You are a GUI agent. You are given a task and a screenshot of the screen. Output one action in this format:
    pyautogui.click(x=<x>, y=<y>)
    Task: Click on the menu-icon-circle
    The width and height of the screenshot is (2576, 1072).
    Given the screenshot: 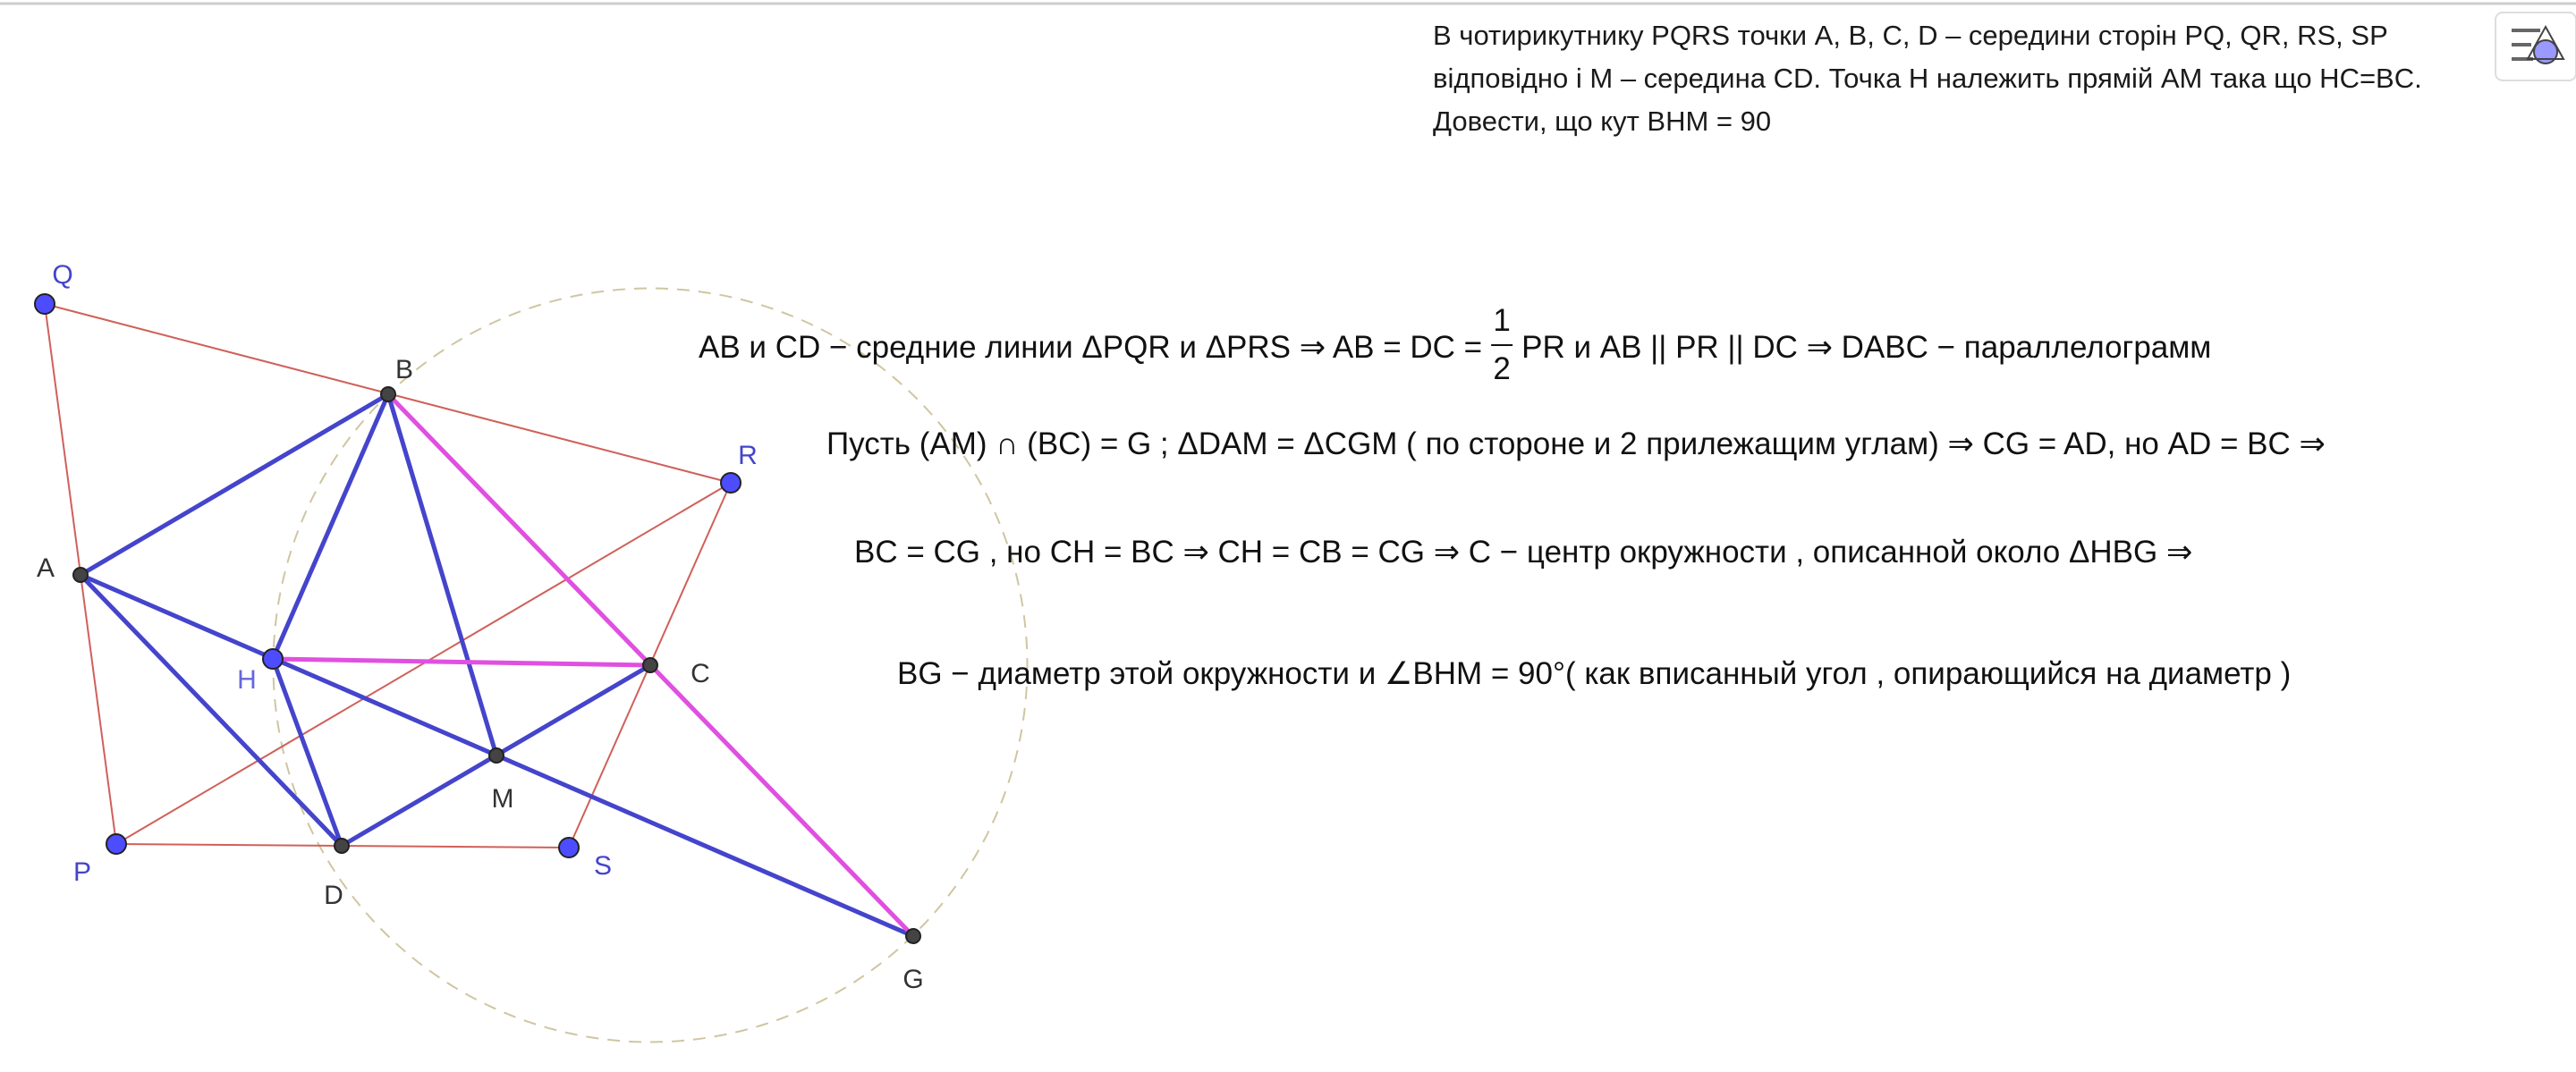 What is the action you would take?
    pyautogui.click(x=2545, y=51)
    